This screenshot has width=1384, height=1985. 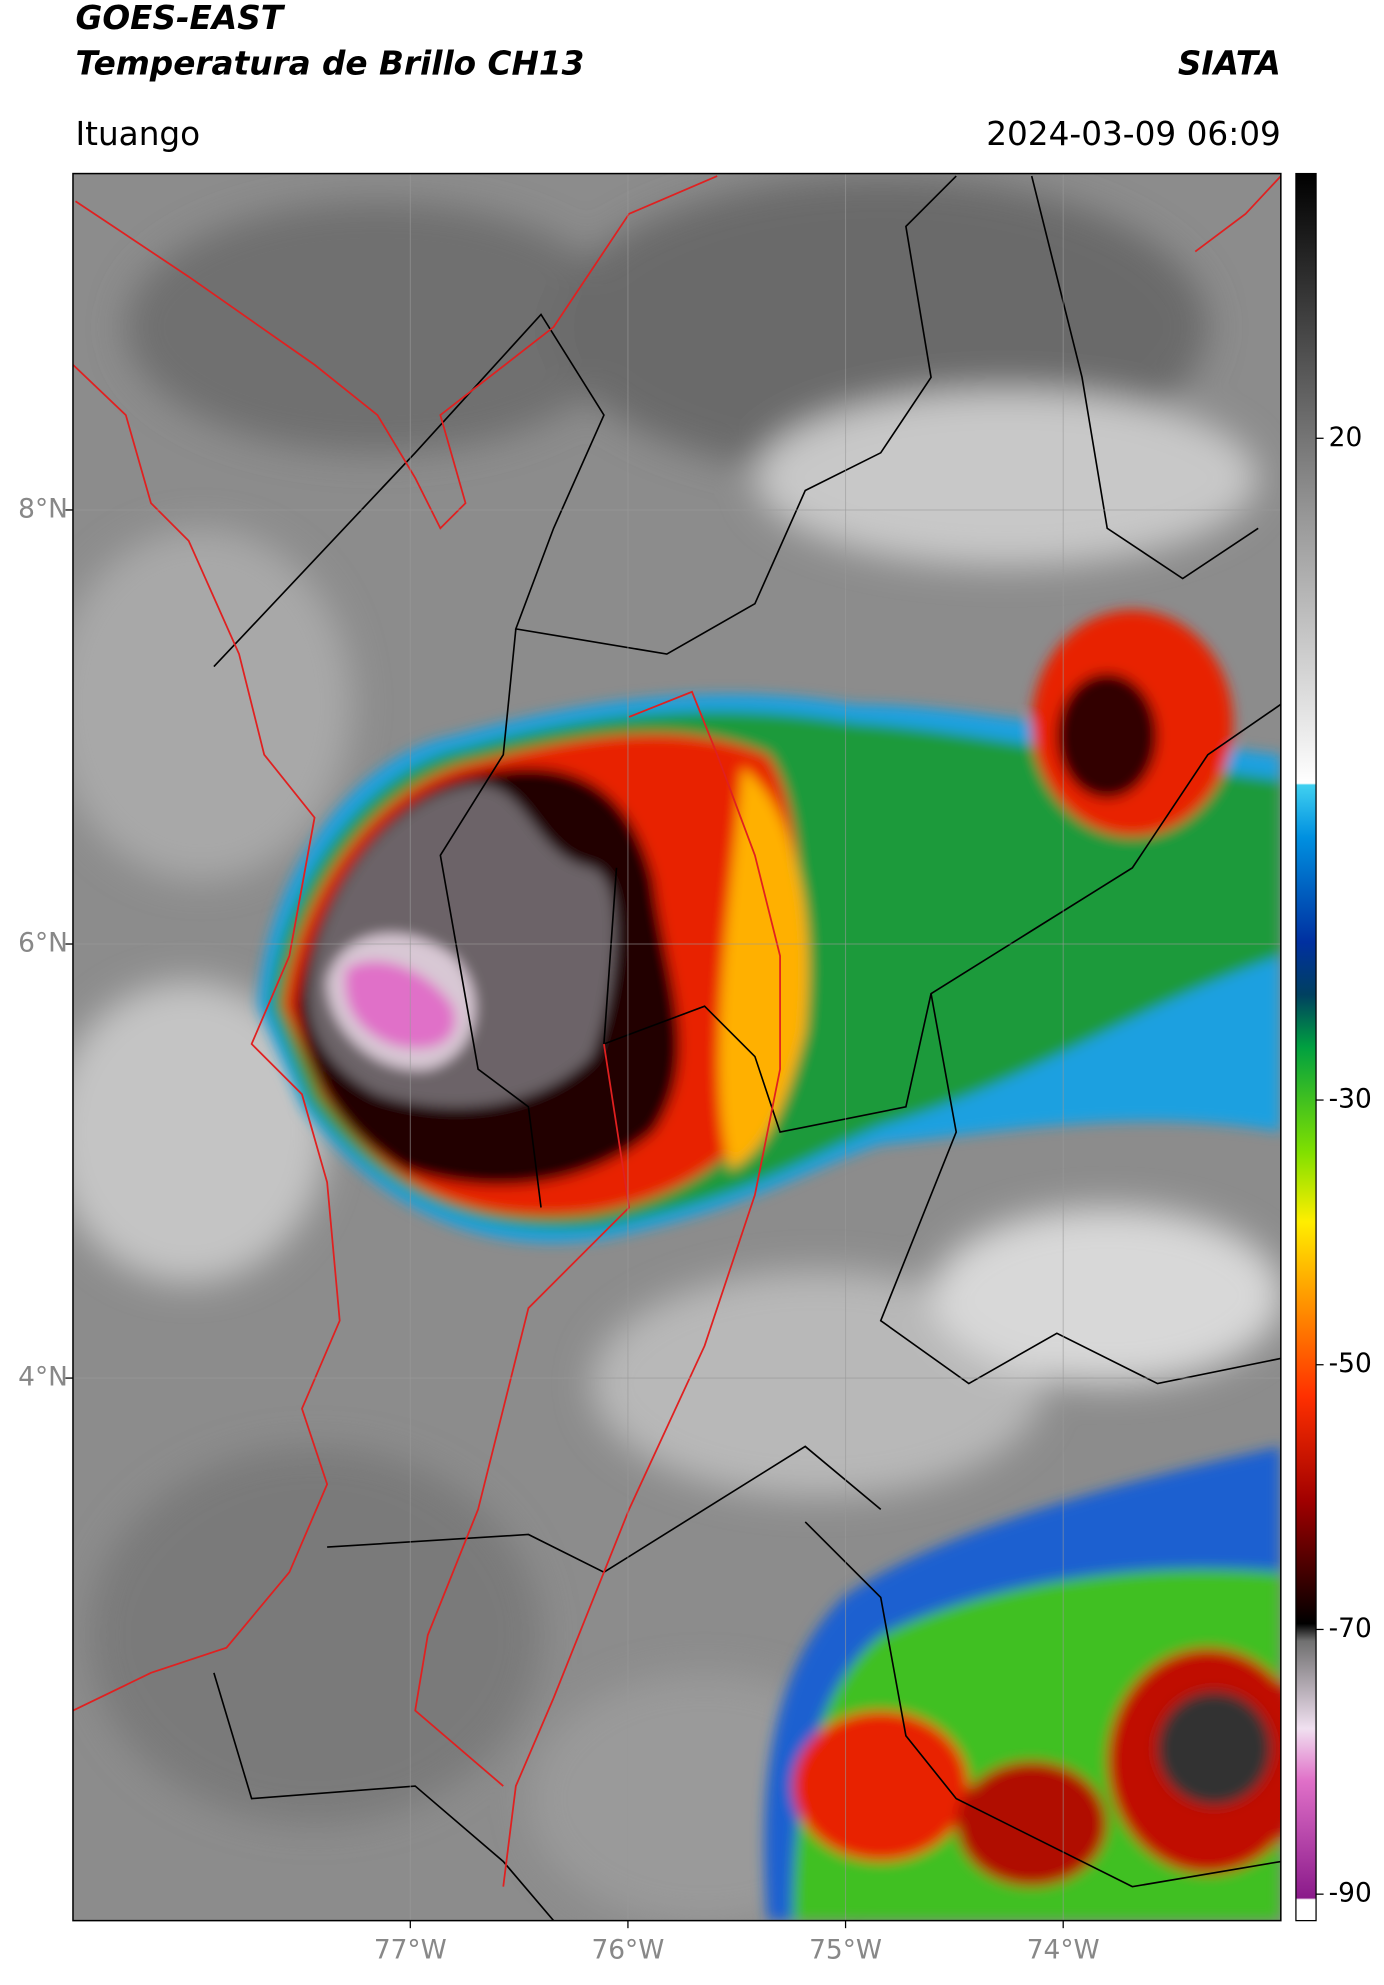 What do you see at coordinates (1306, 1047) in the screenshot?
I see `colorbar` at bounding box center [1306, 1047].